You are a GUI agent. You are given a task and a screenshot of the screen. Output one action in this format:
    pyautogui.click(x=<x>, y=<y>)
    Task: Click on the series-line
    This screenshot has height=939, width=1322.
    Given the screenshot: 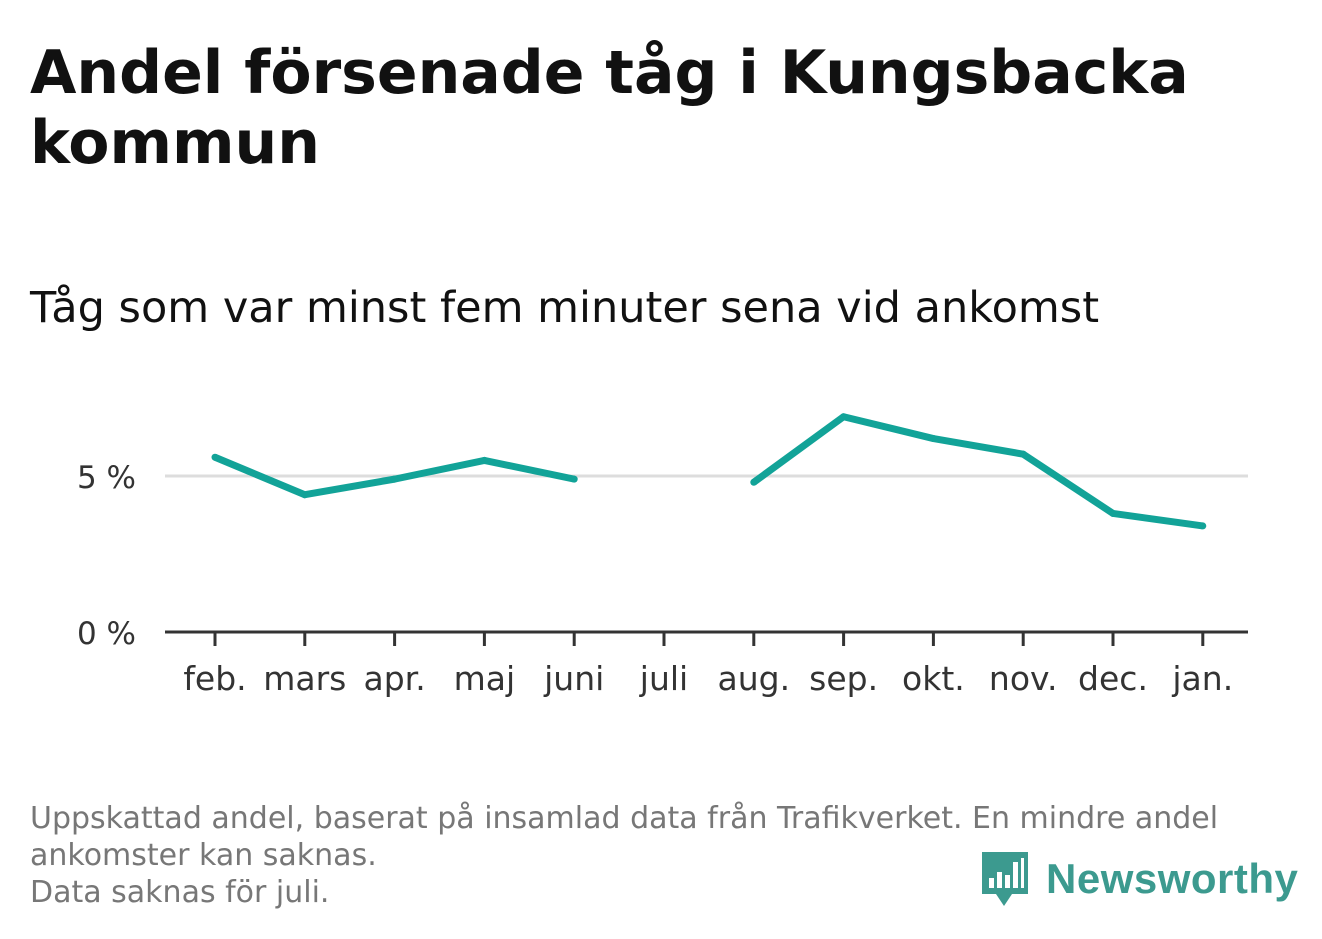 What is the action you would take?
    pyautogui.click(x=977, y=471)
    